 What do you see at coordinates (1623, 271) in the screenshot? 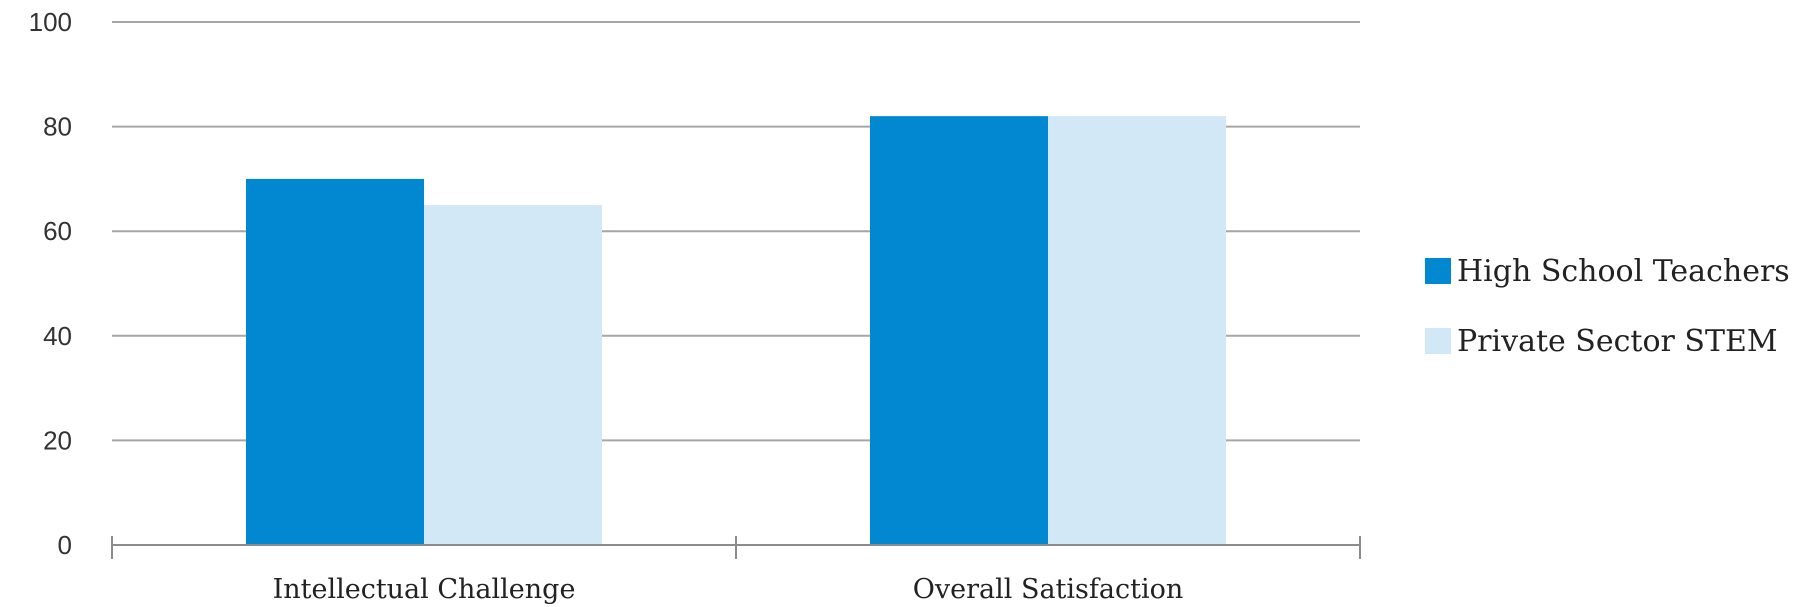
I see `legend-label: High School Teachers` at bounding box center [1623, 271].